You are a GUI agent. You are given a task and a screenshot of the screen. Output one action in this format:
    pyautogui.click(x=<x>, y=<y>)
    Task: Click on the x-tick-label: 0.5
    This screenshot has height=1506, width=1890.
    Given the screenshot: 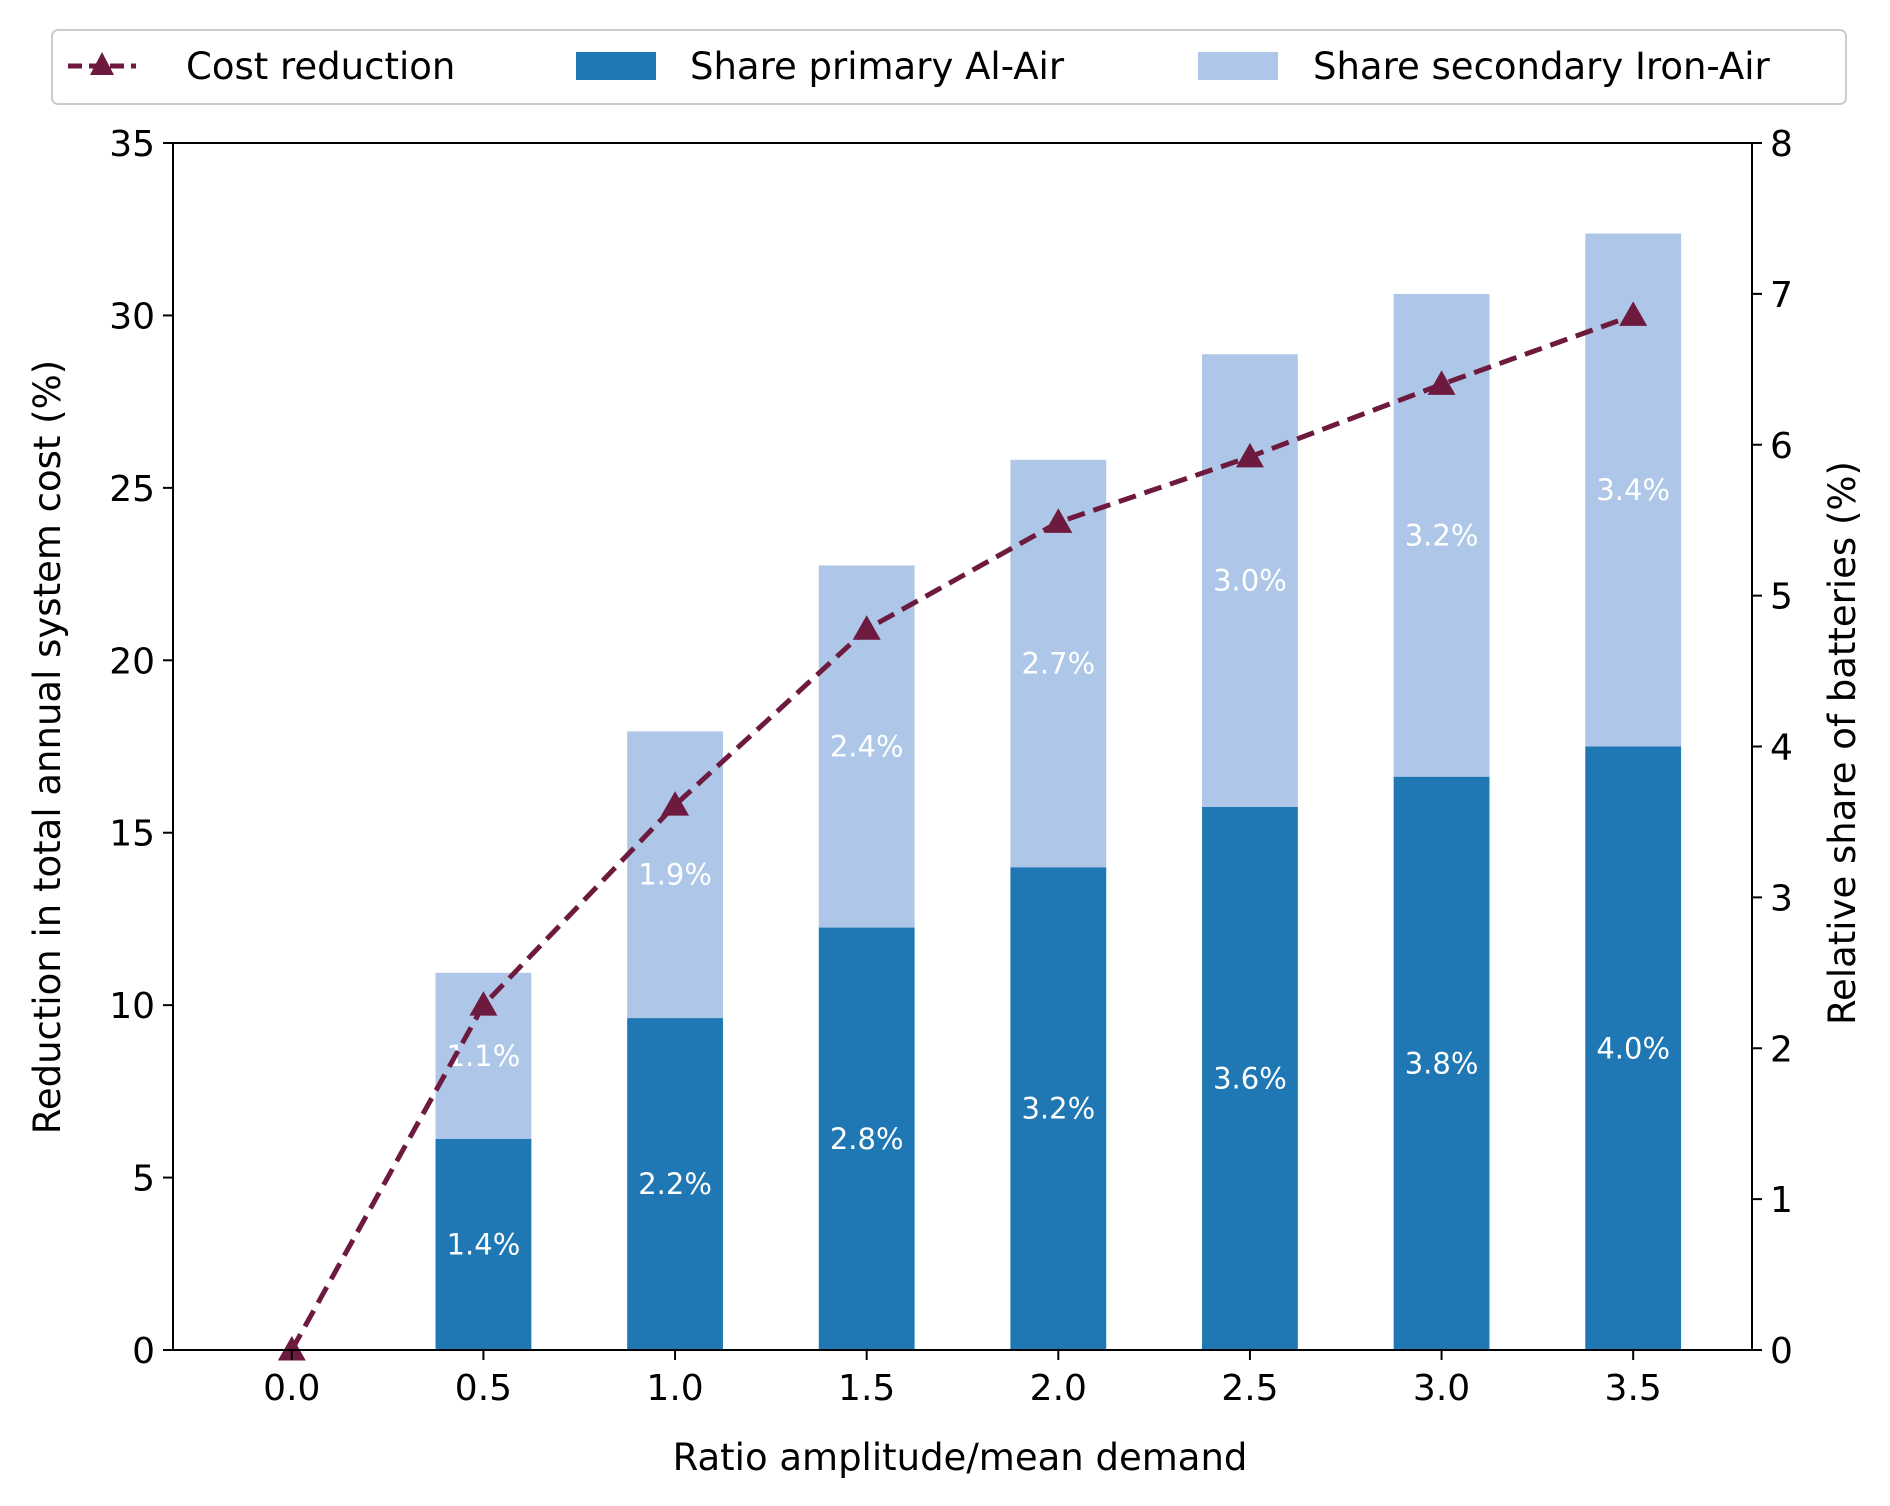 What is the action you would take?
    pyautogui.click(x=483, y=1388)
    